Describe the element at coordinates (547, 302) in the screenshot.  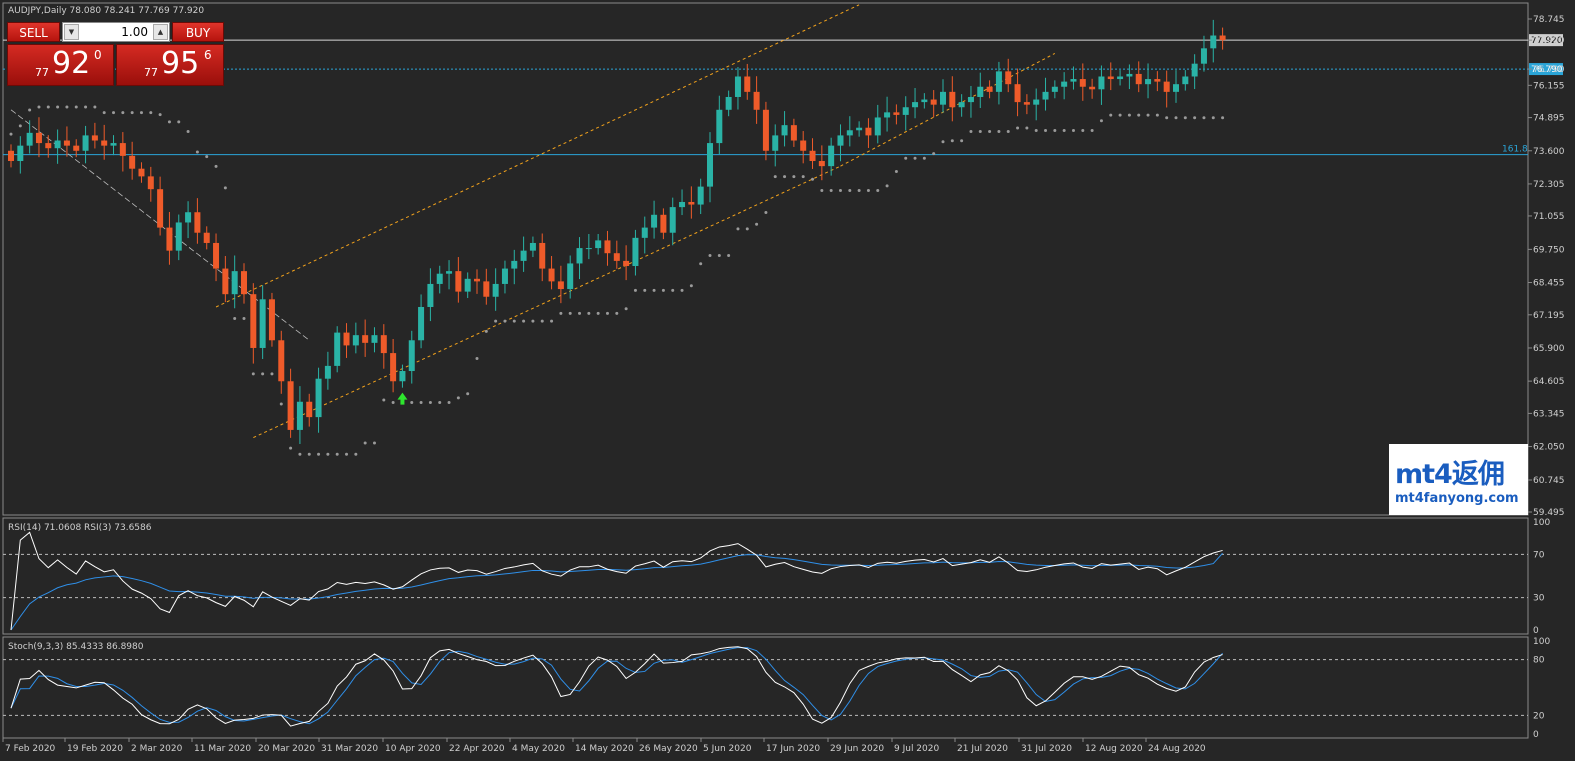
I see `channel-lower-line` at that location.